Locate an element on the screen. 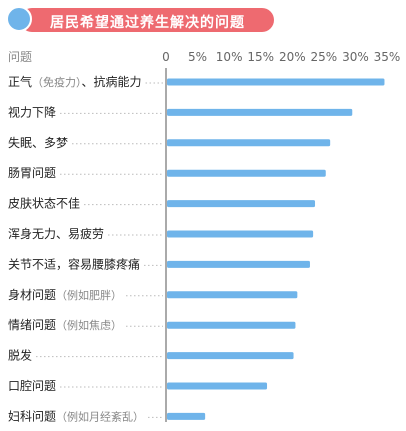  category-label: 视力下降 is located at coordinates (32, 111).